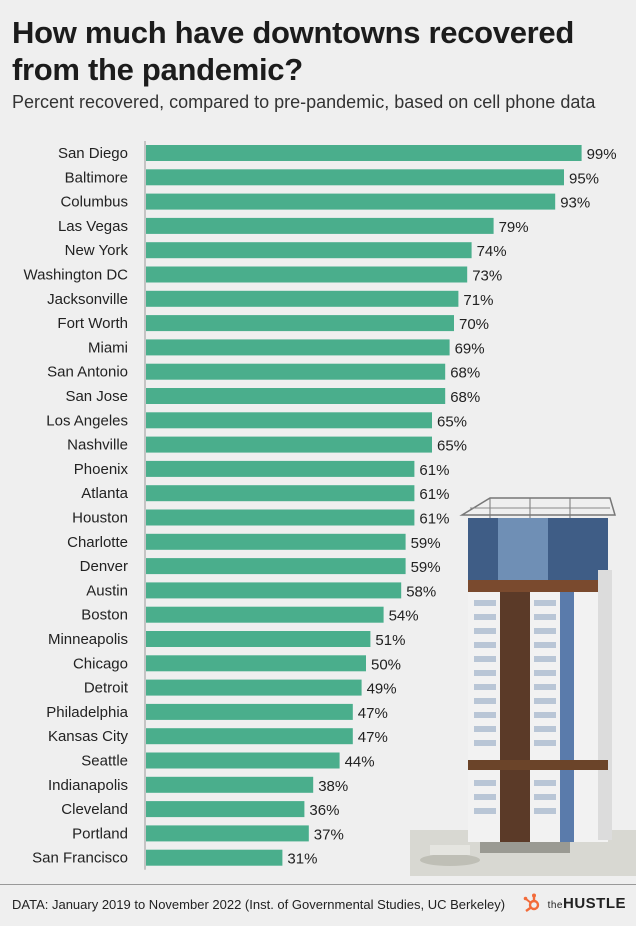 This screenshot has width=636, height=926. I want to click on category-label: Portland, so click(100, 833).